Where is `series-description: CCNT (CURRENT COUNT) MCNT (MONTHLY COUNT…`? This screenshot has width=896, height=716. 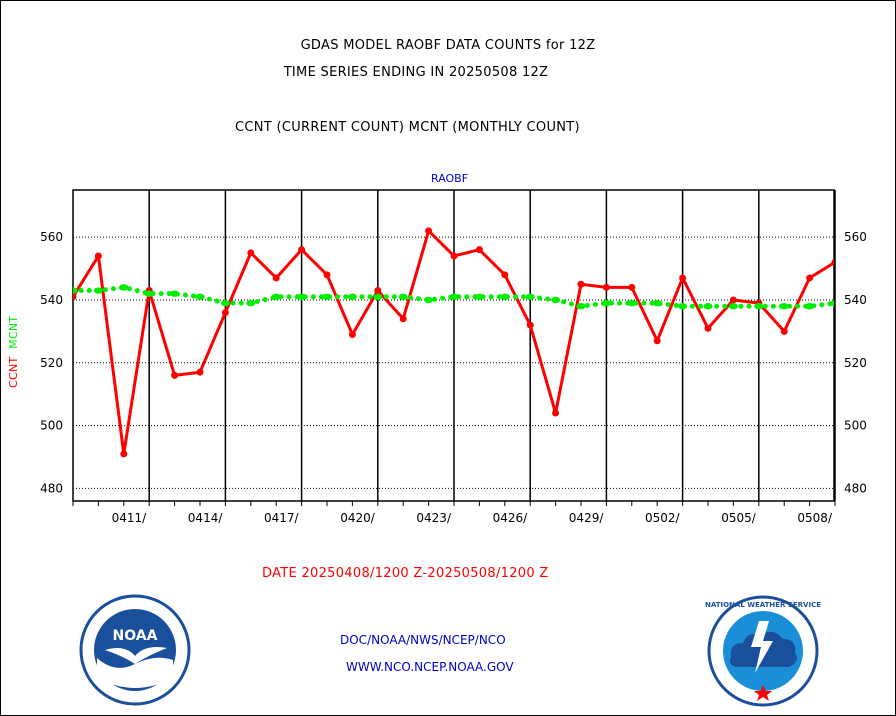
series-description: CCNT (CURRENT COUNT) MCNT (MONTHLY COUNT… is located at coordinates (407, 127).